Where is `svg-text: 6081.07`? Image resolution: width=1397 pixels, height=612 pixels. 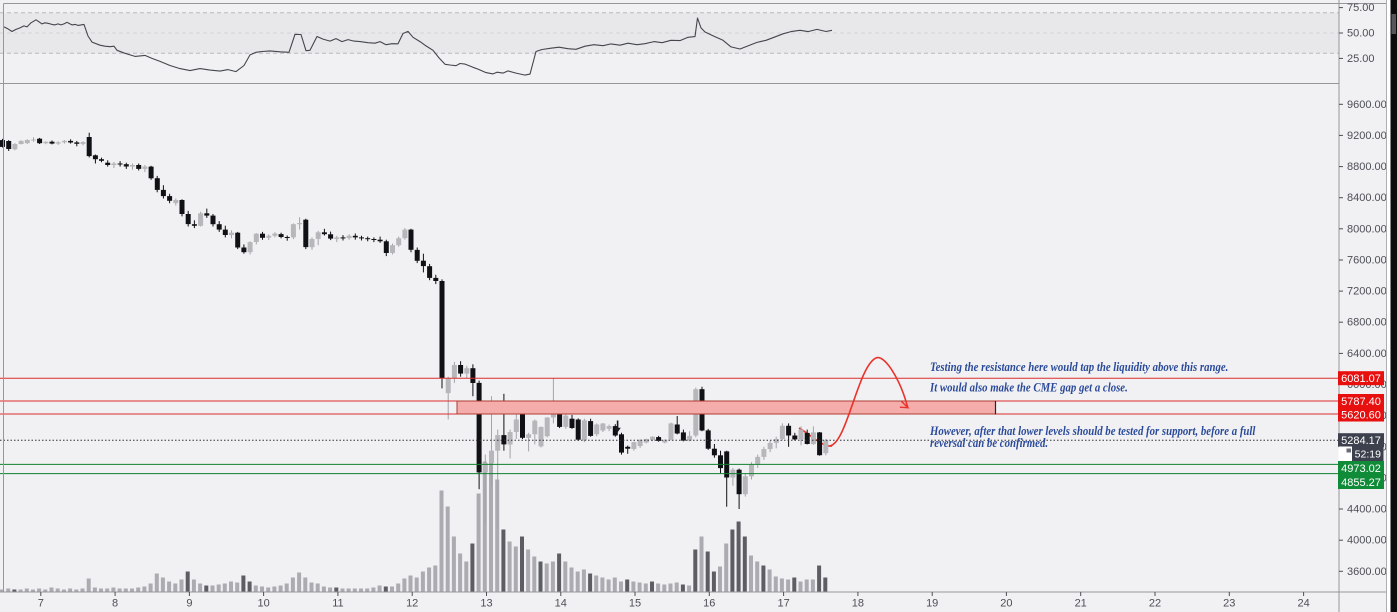
svg-text: 6081.07 is located at coordinates (1361, 379).